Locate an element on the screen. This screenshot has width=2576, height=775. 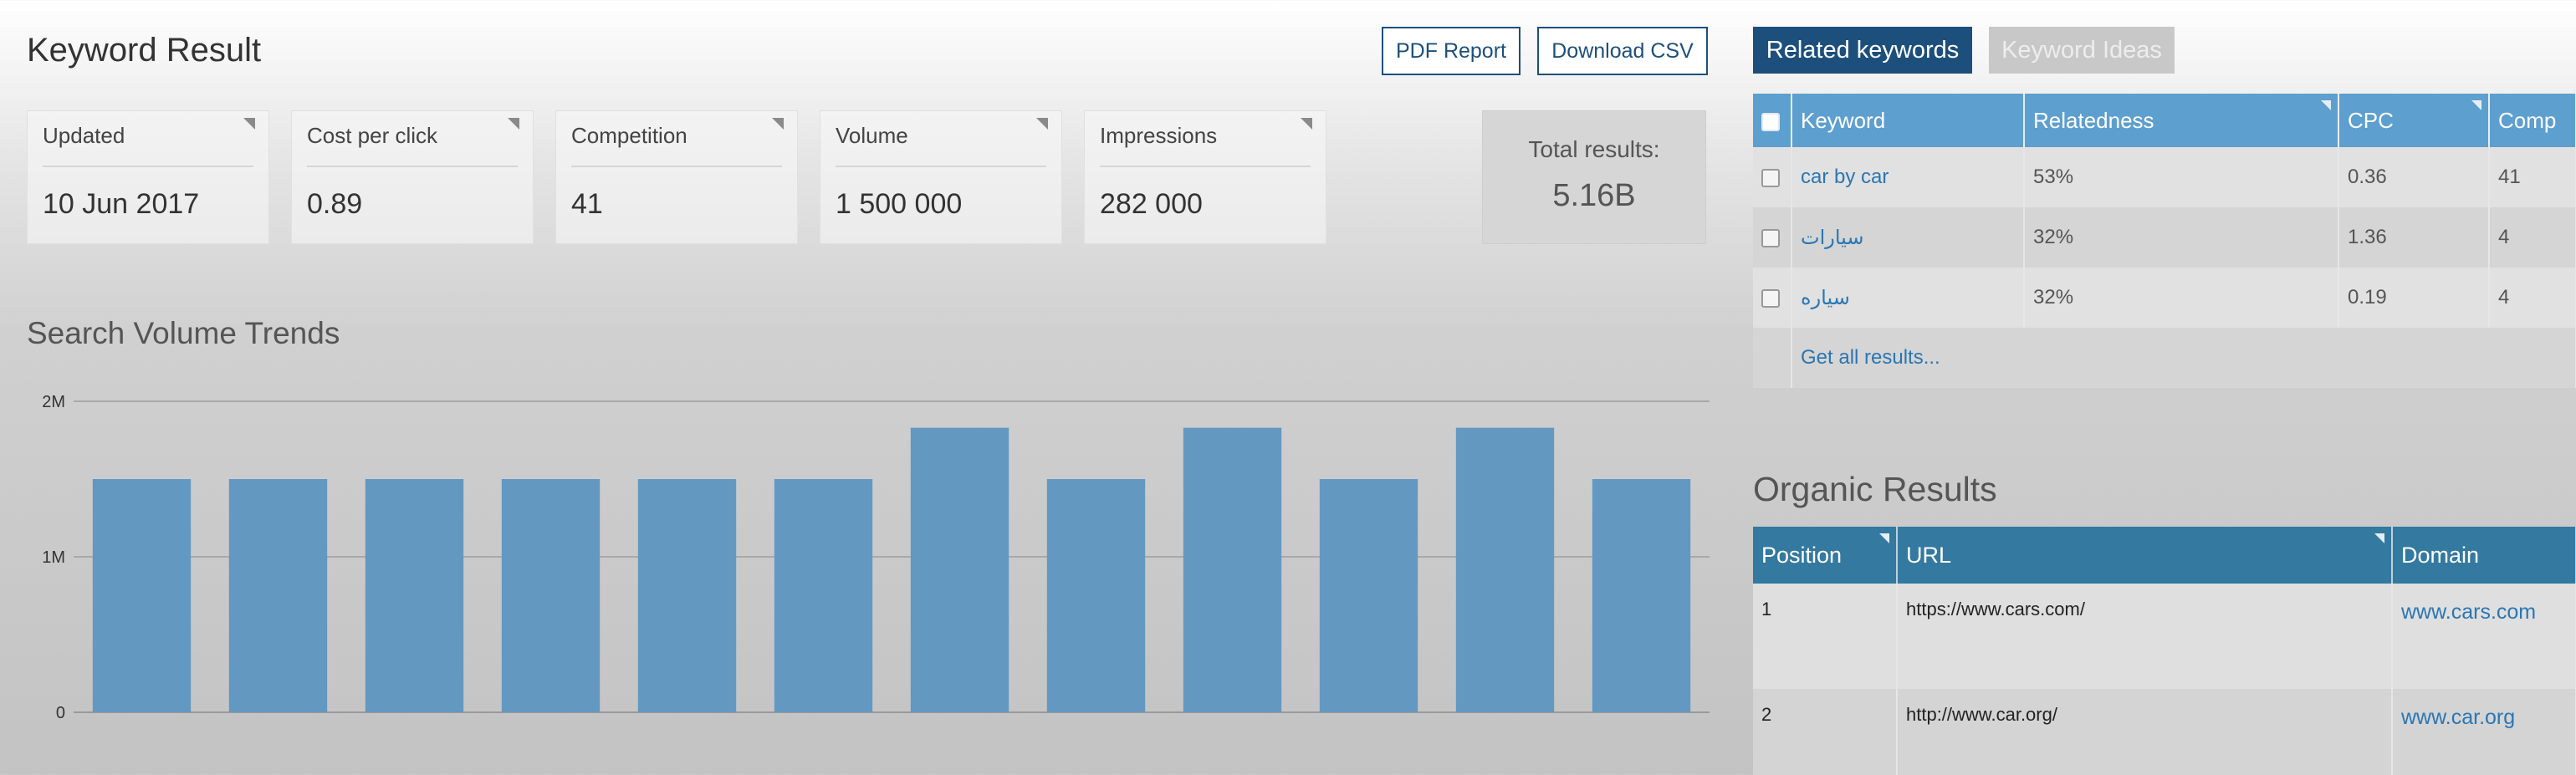
chart-title: Search Volume Trends is located at coordinates (183, 333).